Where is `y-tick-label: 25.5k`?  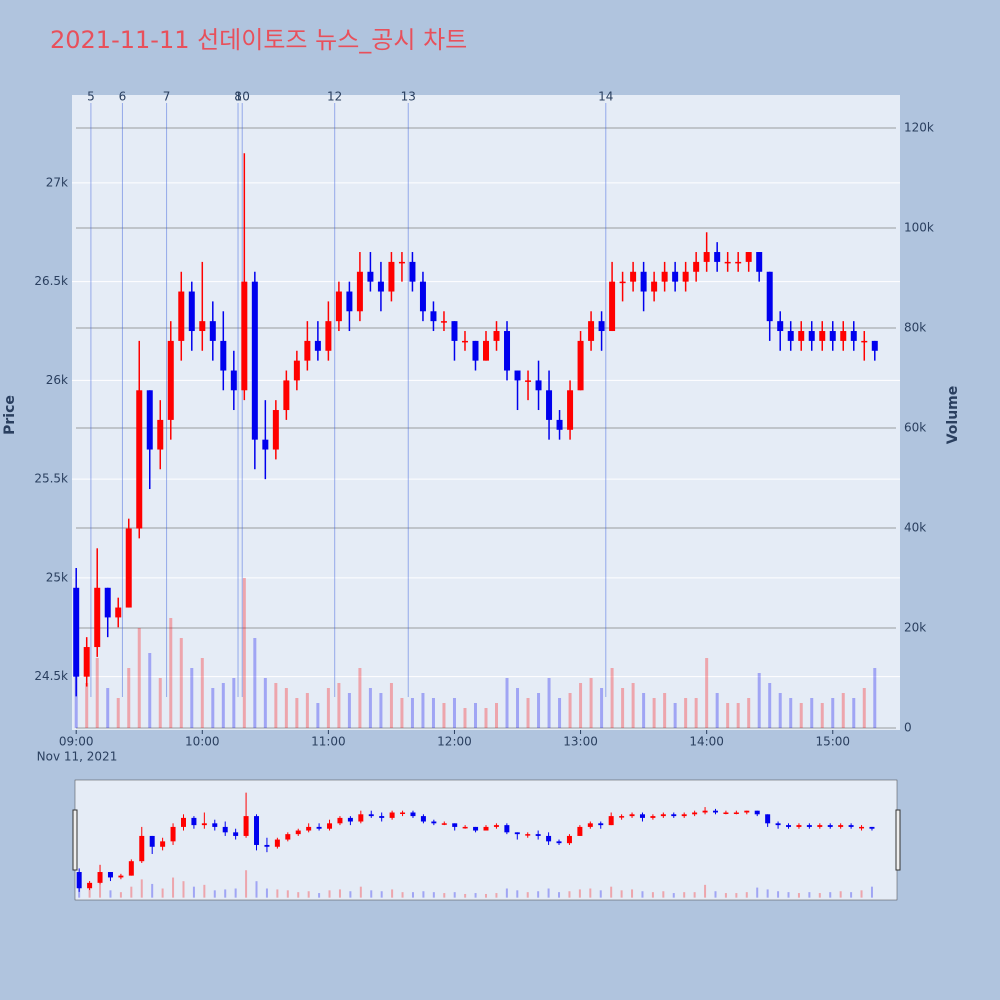 y-tick-label: 25.5k is located at coordinates (51, 479).